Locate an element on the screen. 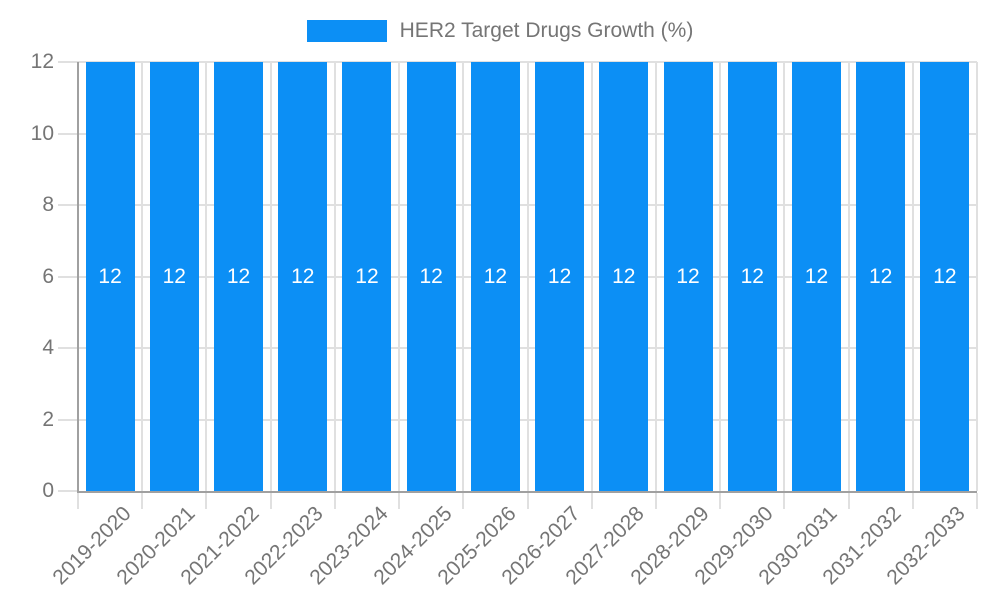 This screenshot has width=1000, height=600. x-axis-line is located at coordinates (527, 492).